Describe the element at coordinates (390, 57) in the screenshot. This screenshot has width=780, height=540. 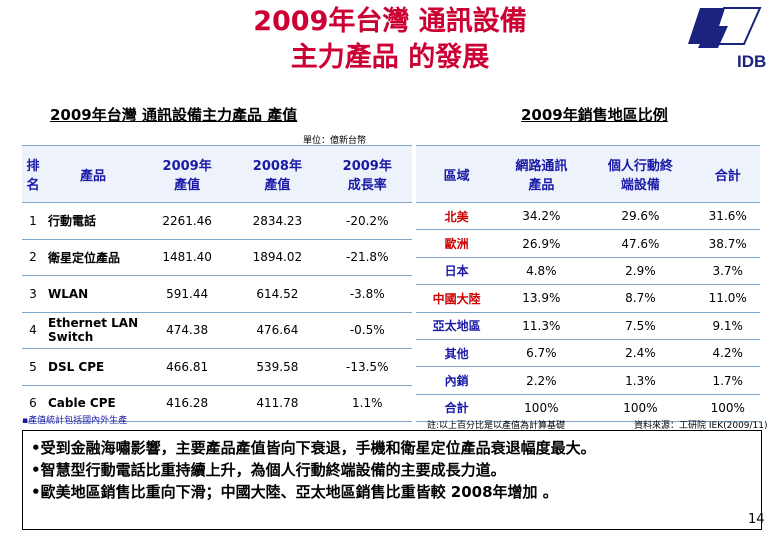
I see `title-line-2: 主力產品 的發展` at that location.